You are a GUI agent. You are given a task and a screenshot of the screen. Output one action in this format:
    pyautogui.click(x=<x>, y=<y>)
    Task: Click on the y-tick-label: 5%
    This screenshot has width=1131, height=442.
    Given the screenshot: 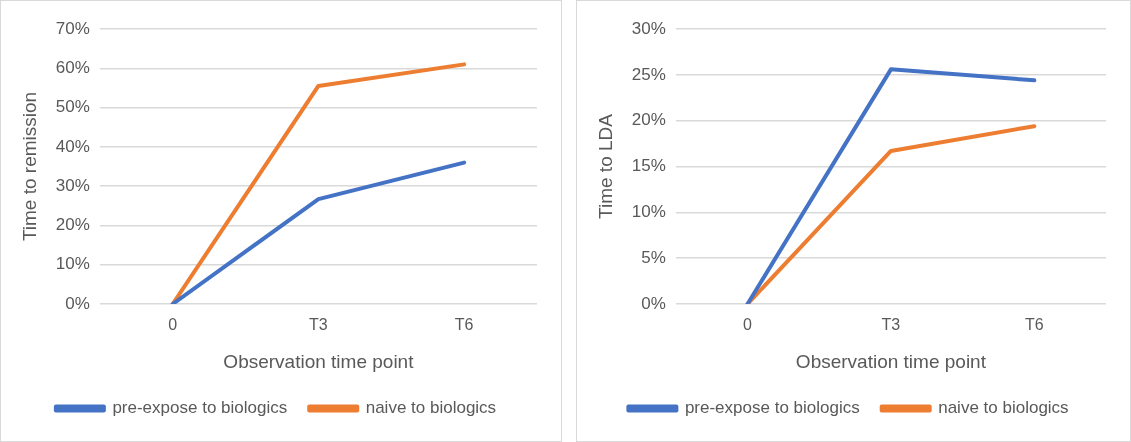 What is the action you would take?
    pyautogui.click(x=653, y=257)
    